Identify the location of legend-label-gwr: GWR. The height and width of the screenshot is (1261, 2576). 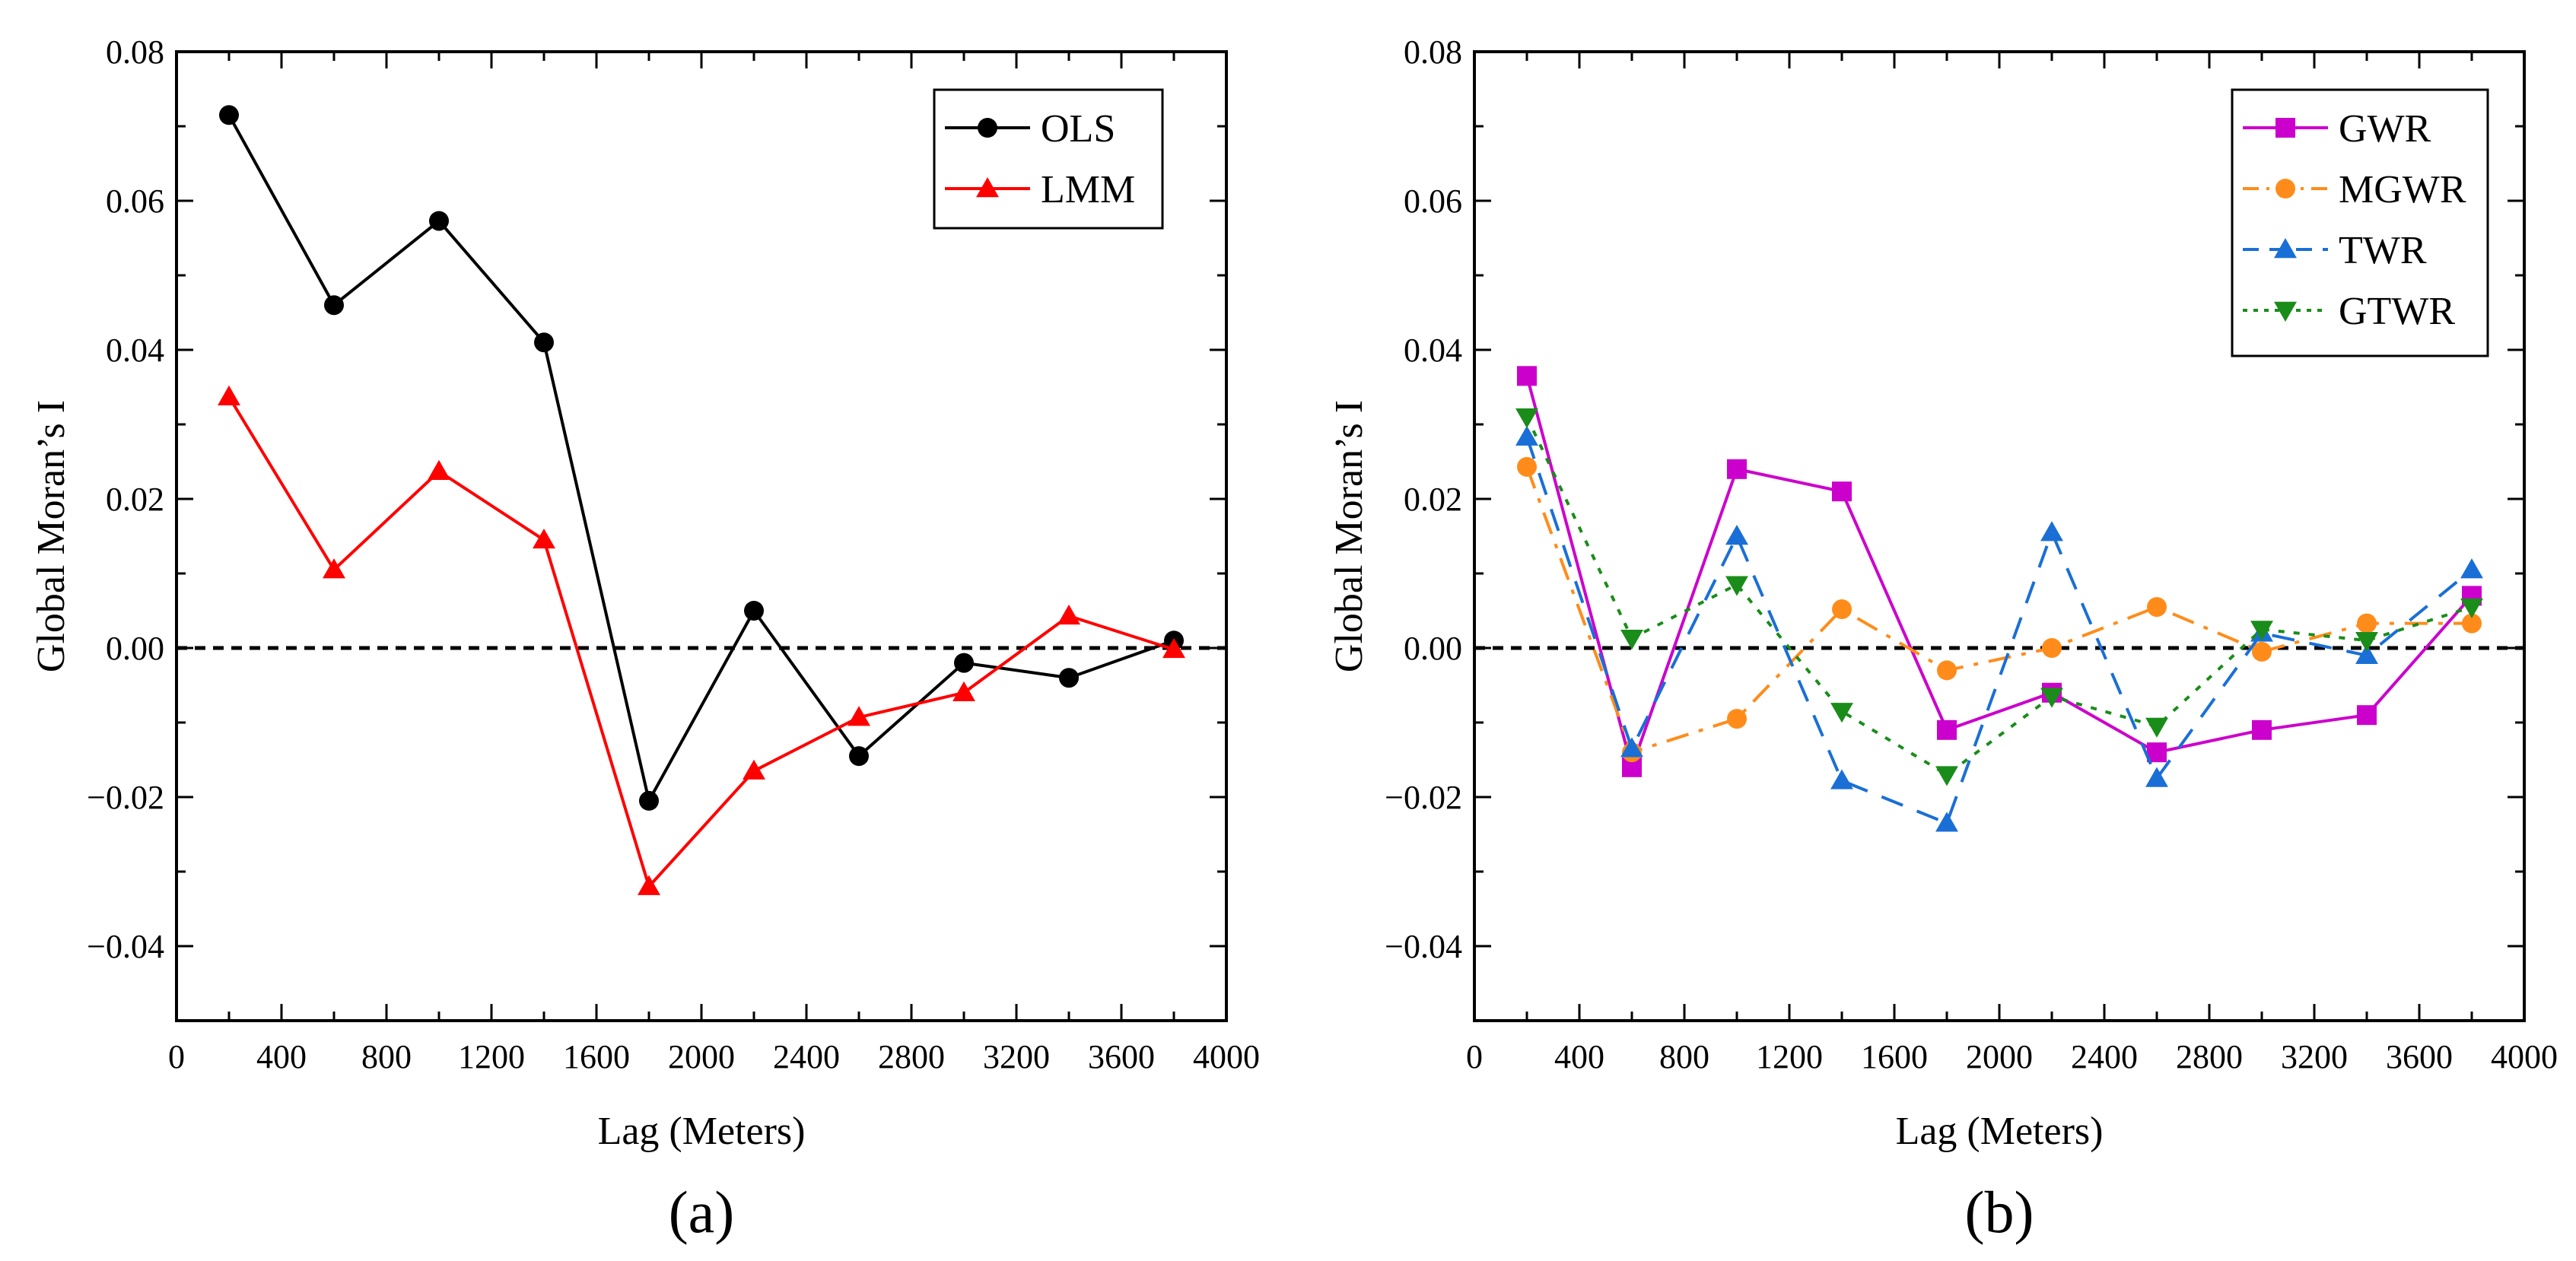
(2385, 129).